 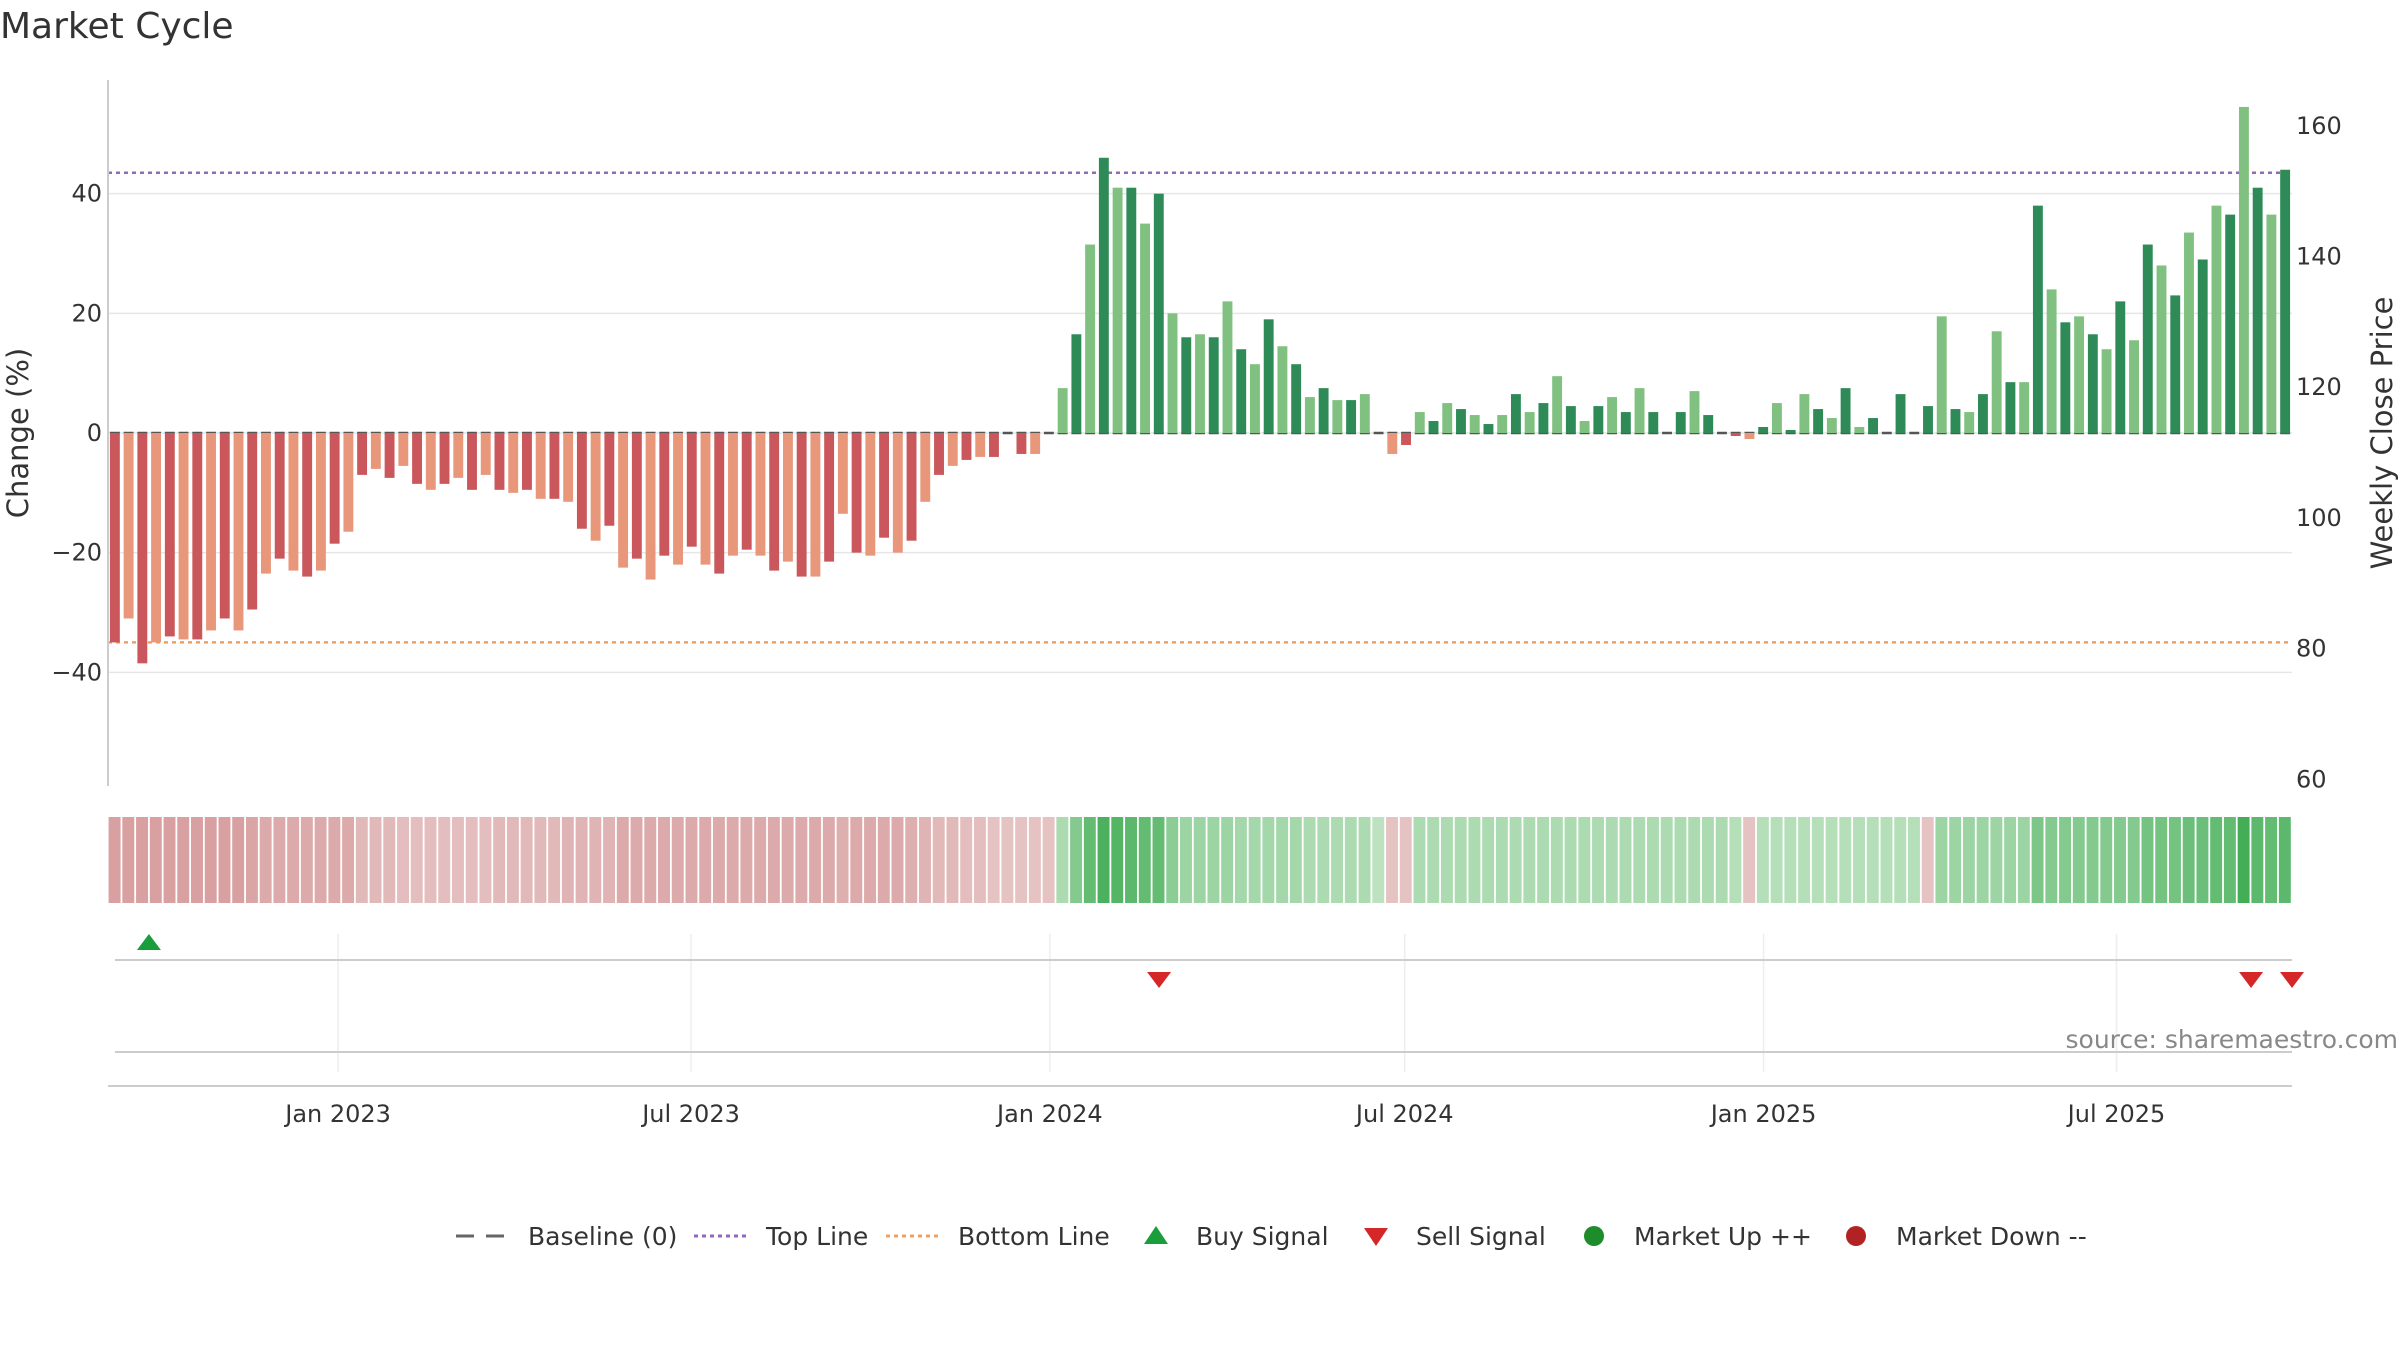 I want to click on x-tick-label: Jul 2023, so click(x=690, y=1114).